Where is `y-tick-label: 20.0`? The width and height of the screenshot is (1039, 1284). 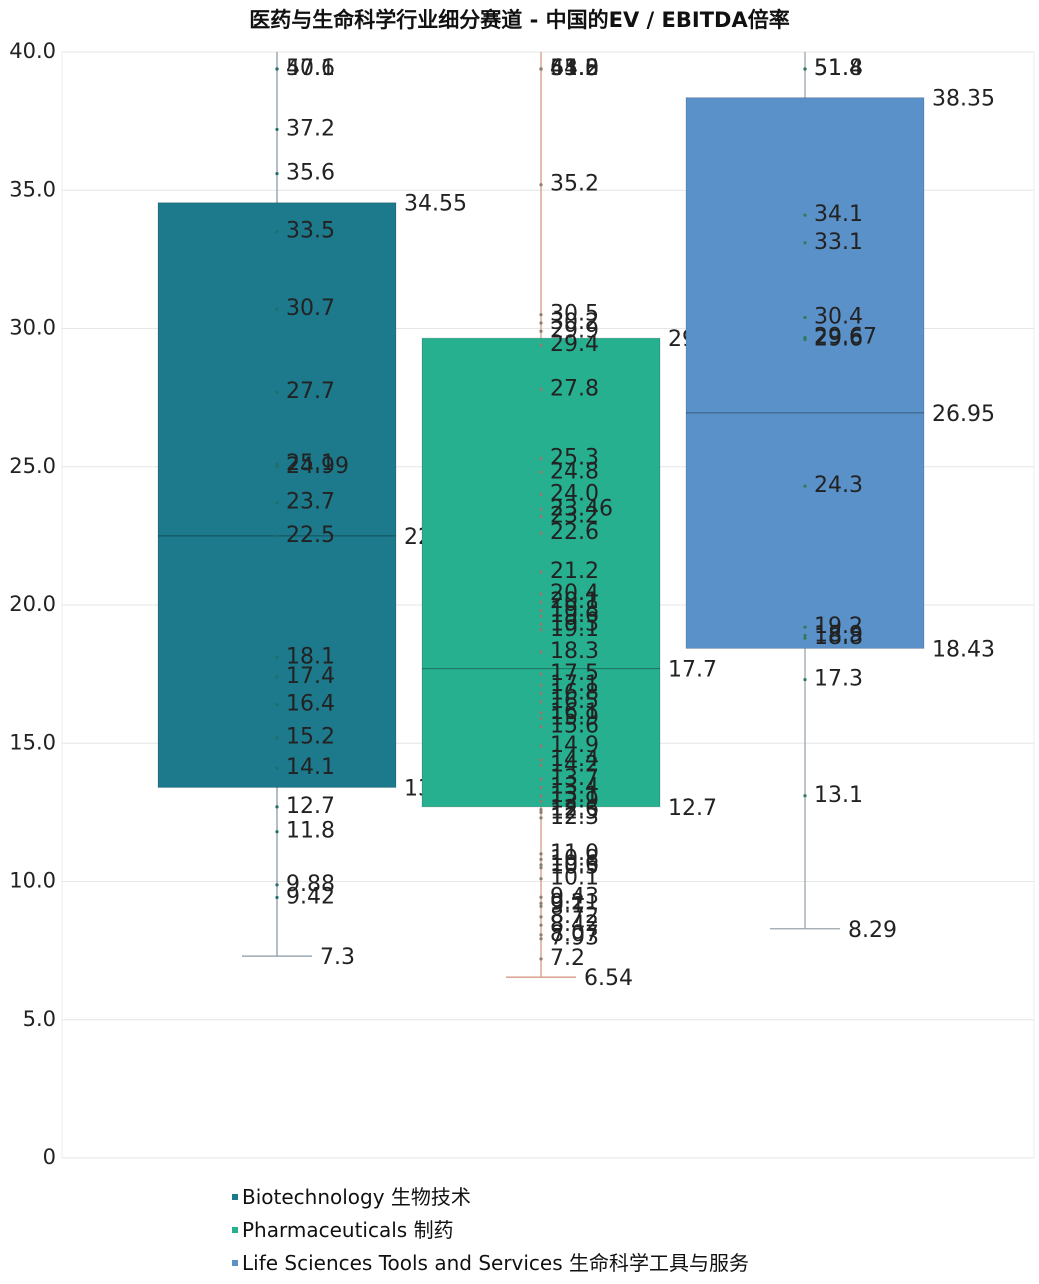 y-tick-label: 20.0 is located at coordinates (32, 604).